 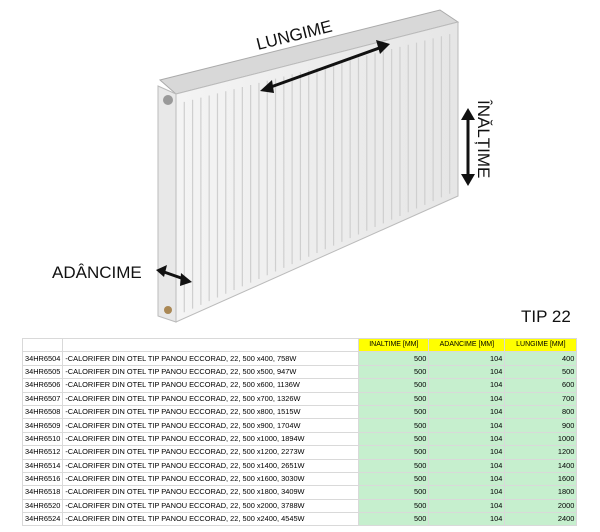 What do you see at coordinates (42, 519) in the screenshot?
I see `table-cell: 34HR6524` at bounding box center [42, 519].